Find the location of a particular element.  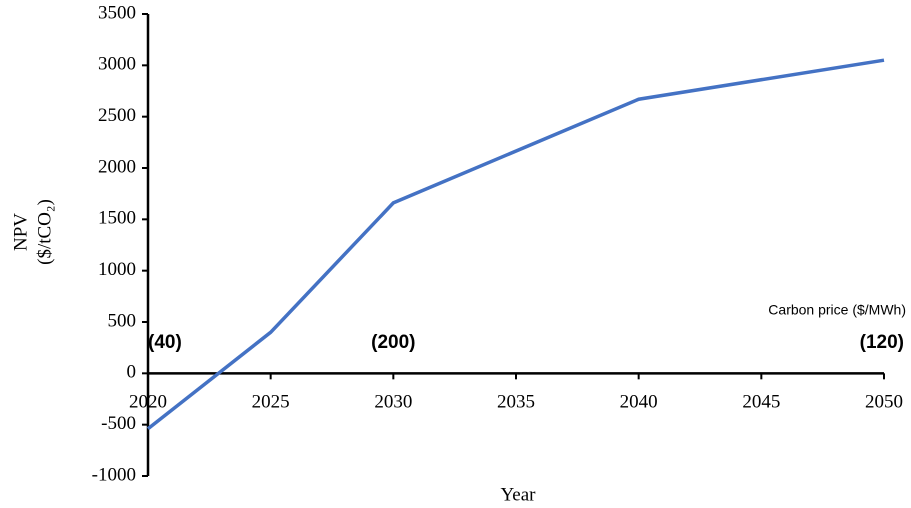

x-axis-label: Year is located at coordinates (518, 494).